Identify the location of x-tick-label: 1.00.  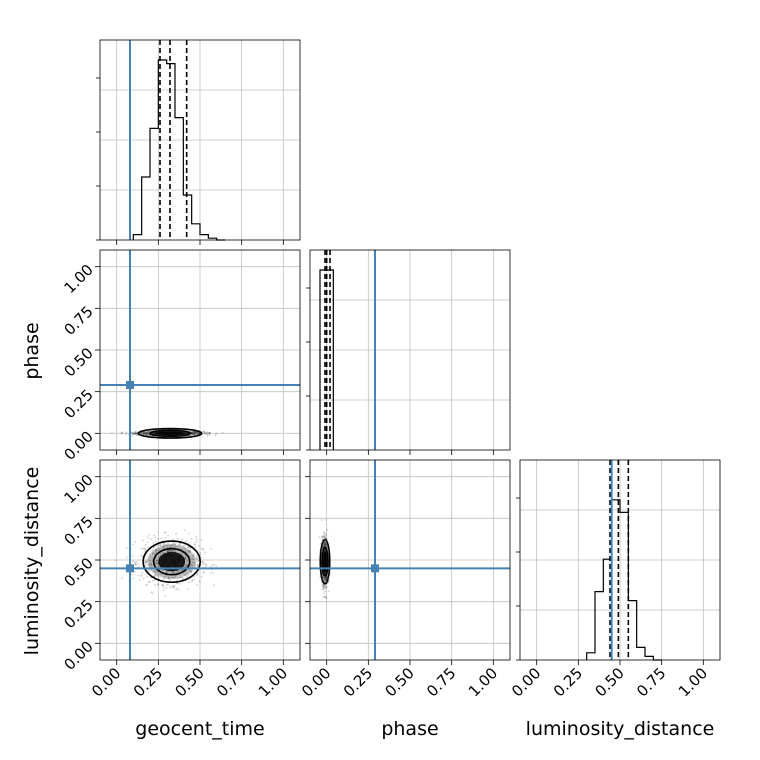
(693, 682).